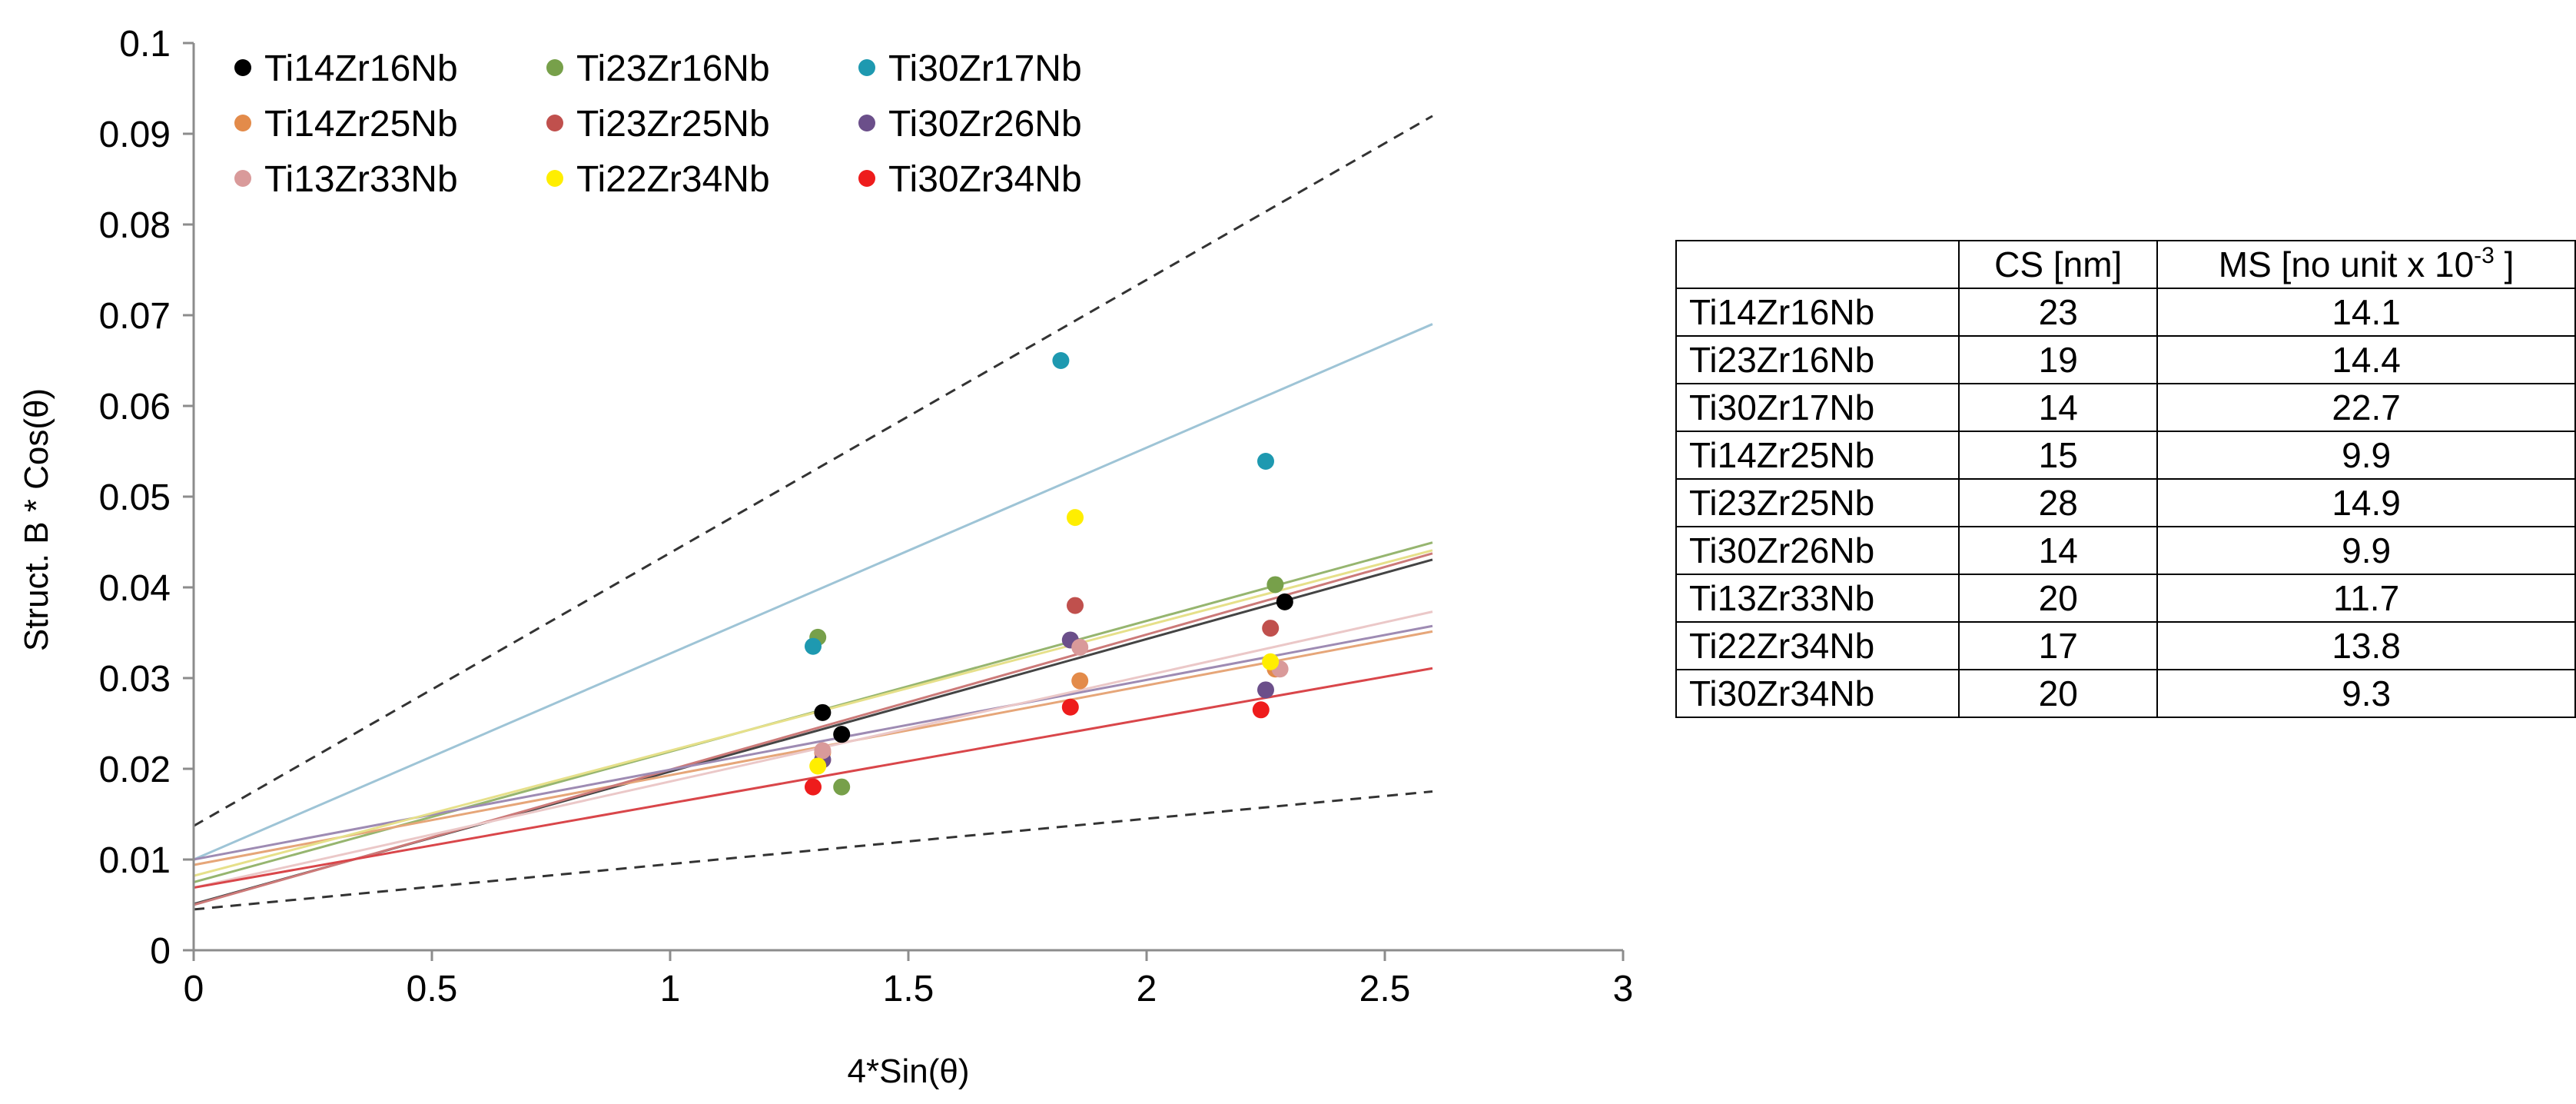 The width and height of the screenshot is (2576, 1104). What do you see at coordinates (2366, 359) in the screenshot?
I see `ms-value: 14.4` at bounding box center [2366, 359].